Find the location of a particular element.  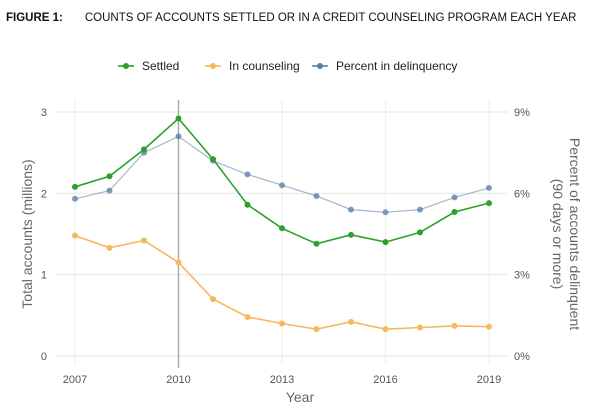

legend-label: Settled is located at coordinates (160, 66).